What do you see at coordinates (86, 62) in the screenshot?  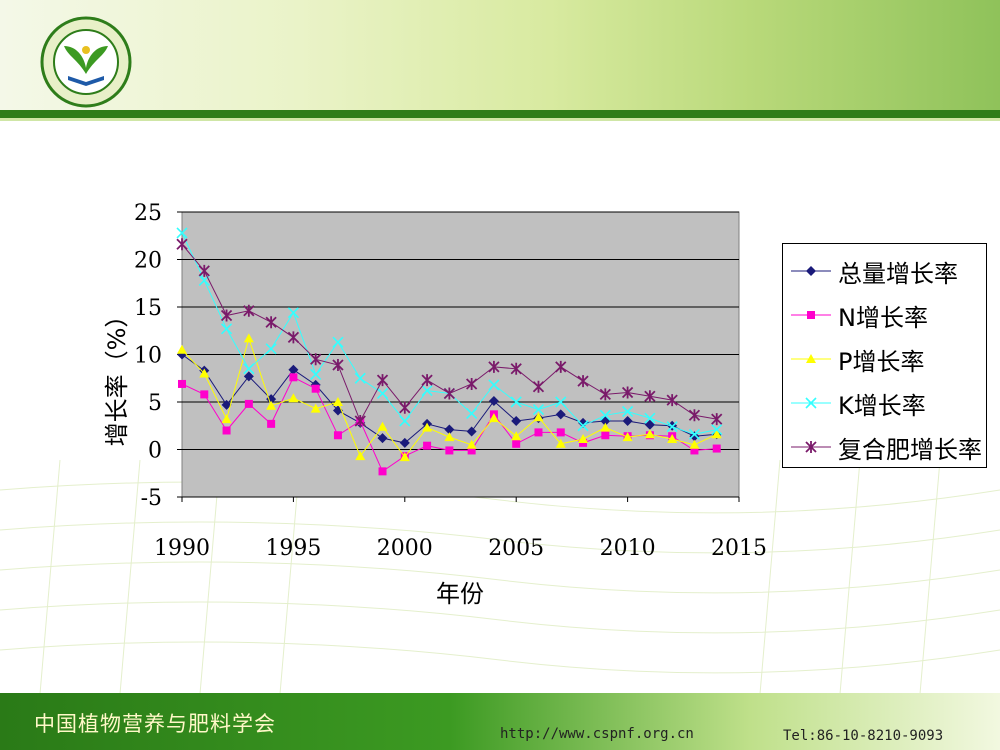 I see `society-logo-icon` at bounding box center [86, 62].